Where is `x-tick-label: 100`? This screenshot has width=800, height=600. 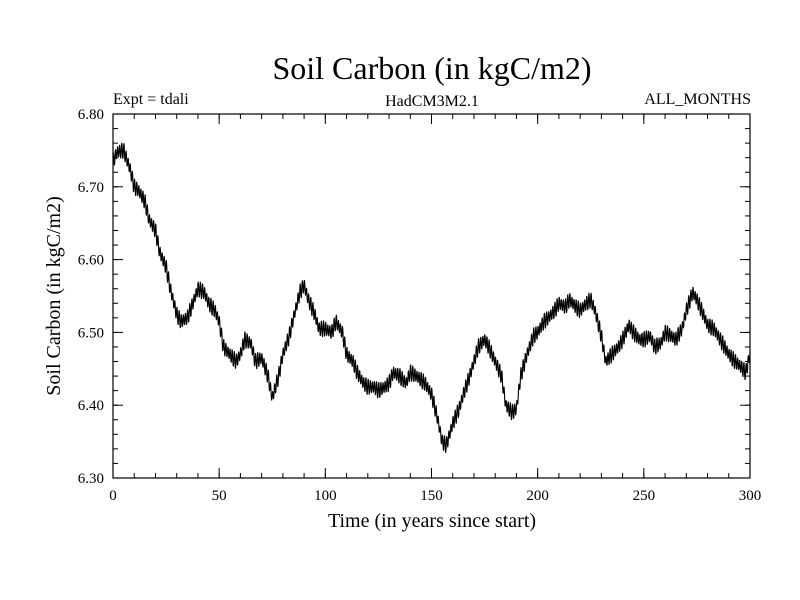
x-tick-label: 100 is located at coordinates (325, 496).